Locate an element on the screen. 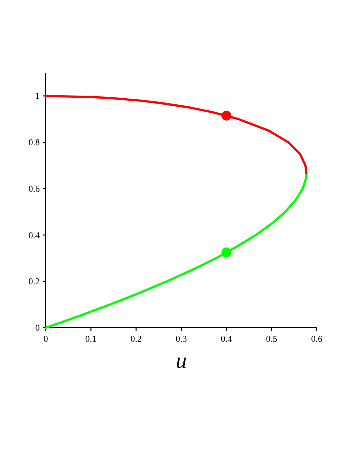 The width and height of the screenshot is (347, 449). y-tick-label: 0.2 is located at coordinates (34, 281).